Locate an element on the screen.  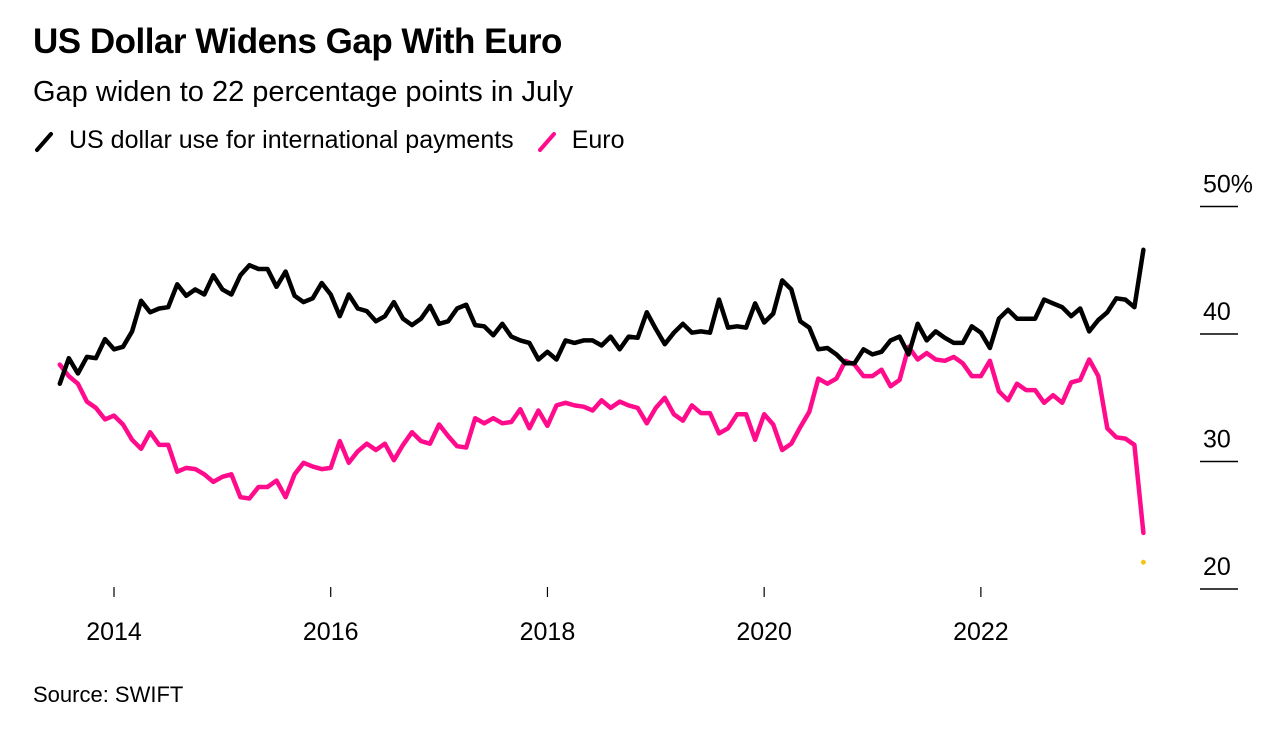
x-tick-label: 2014 is located at coordinates (114, 632).